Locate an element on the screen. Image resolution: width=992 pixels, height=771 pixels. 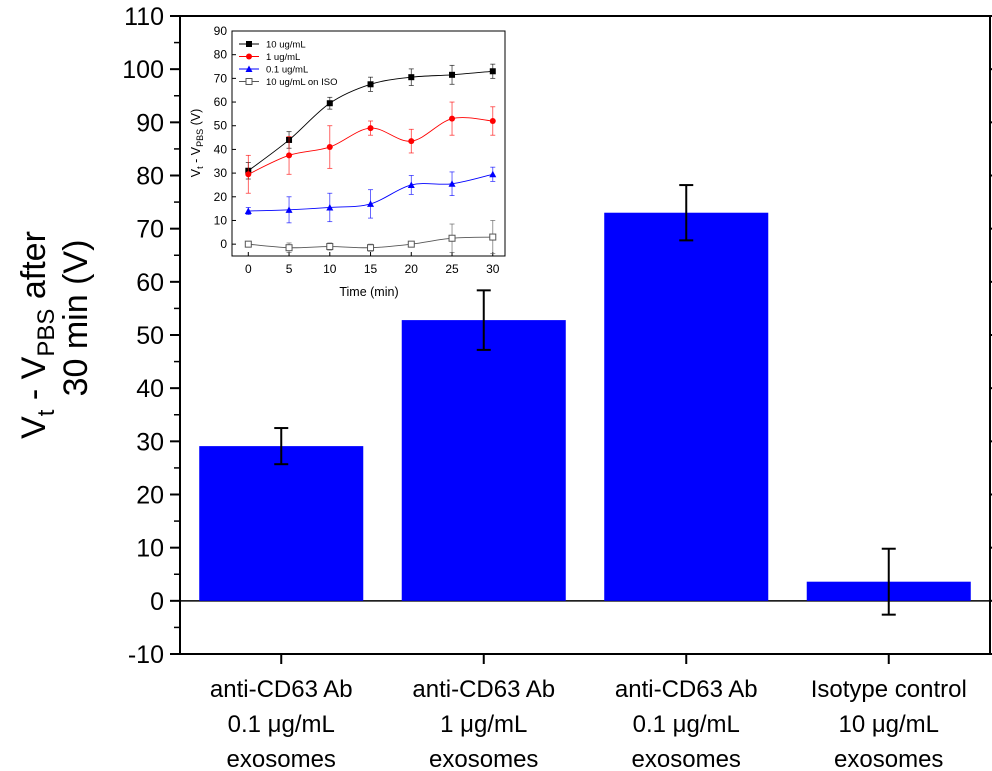
inset-y-label: Vt - VPBS (V) is located at coordinates (197, 143).